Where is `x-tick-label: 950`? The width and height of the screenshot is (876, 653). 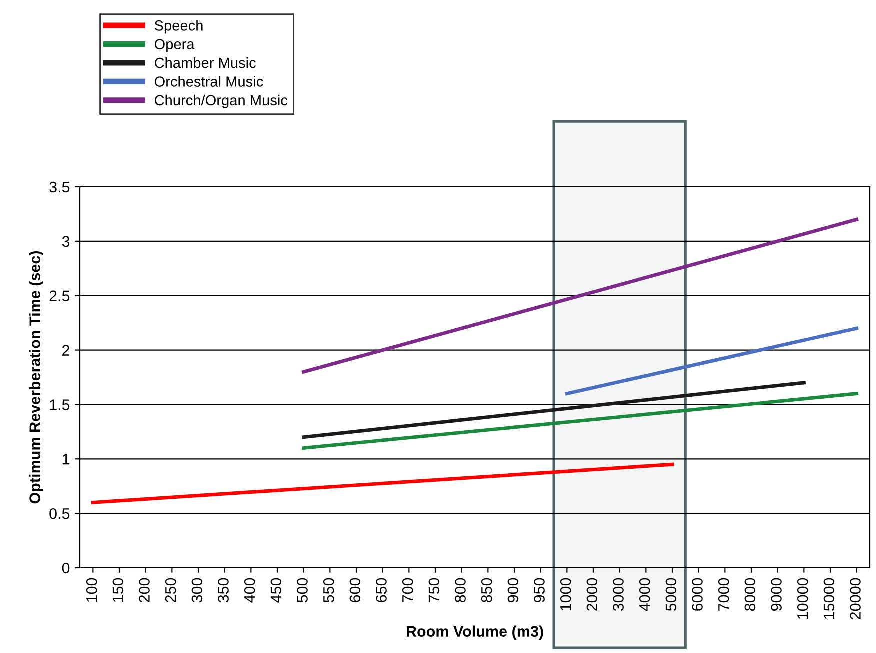 x-tick-label: 950 is located at coordinates (539, 590).